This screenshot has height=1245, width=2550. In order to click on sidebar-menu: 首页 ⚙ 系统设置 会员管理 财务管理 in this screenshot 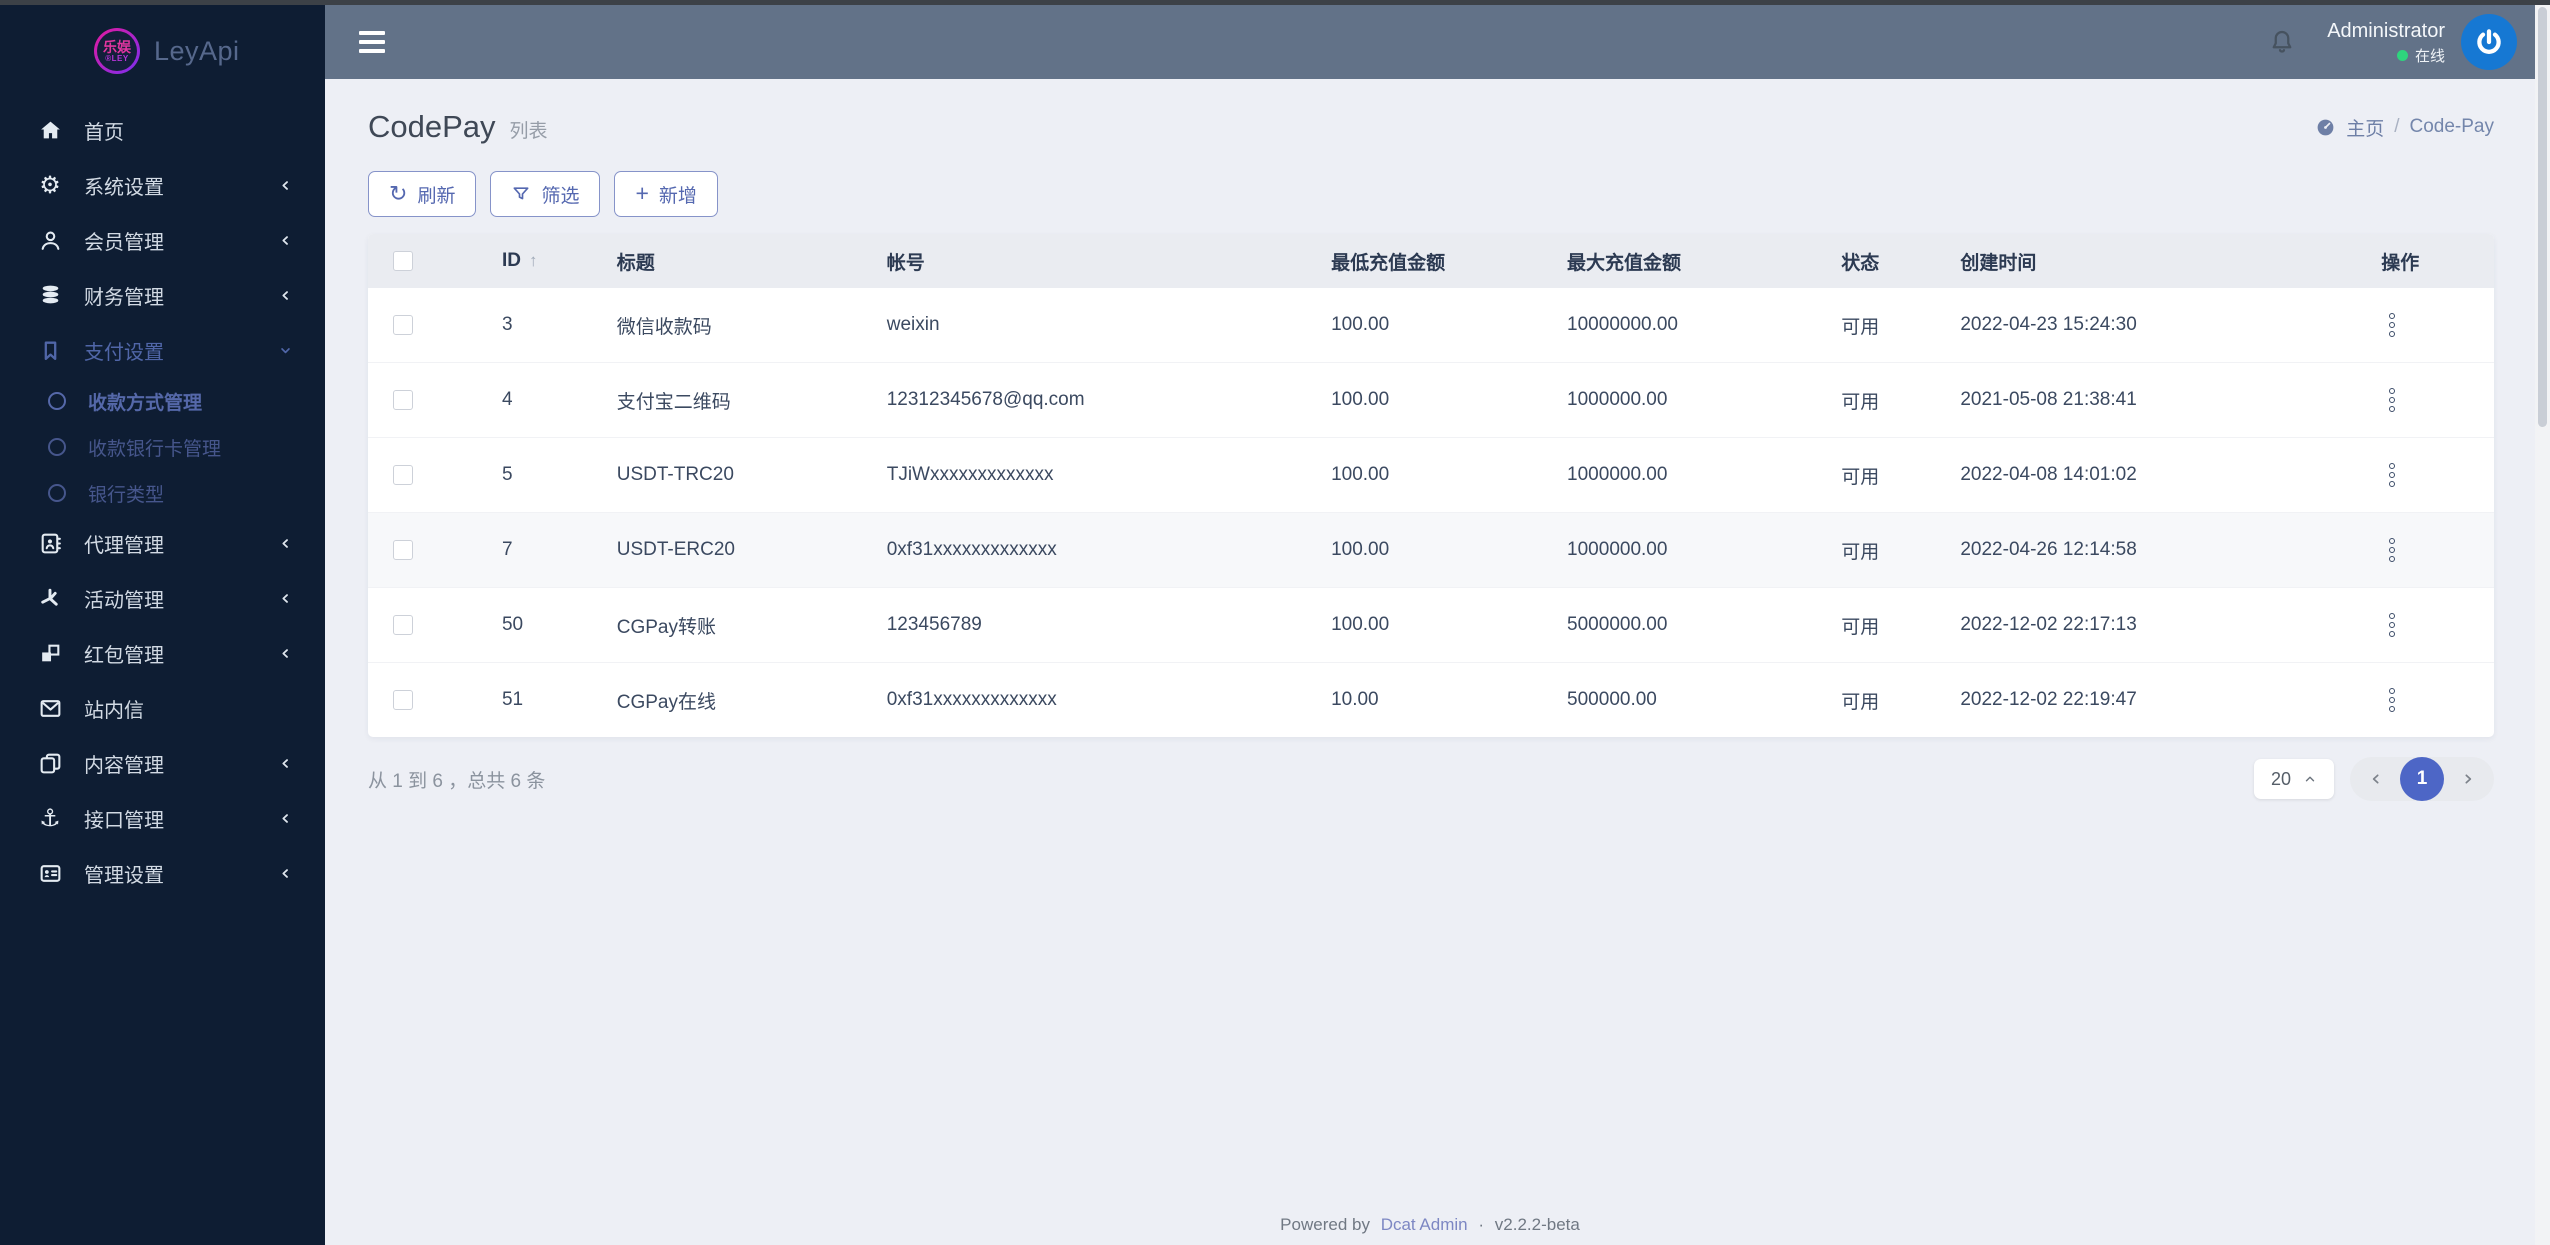, I will do `click(162, 502)`.